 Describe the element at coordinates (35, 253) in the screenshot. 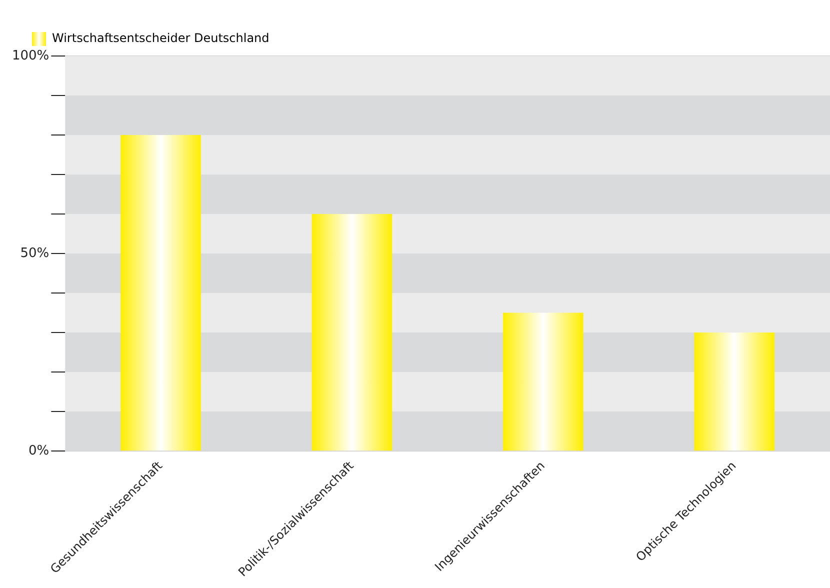

I see `y-tick-label: 50%` at that location.